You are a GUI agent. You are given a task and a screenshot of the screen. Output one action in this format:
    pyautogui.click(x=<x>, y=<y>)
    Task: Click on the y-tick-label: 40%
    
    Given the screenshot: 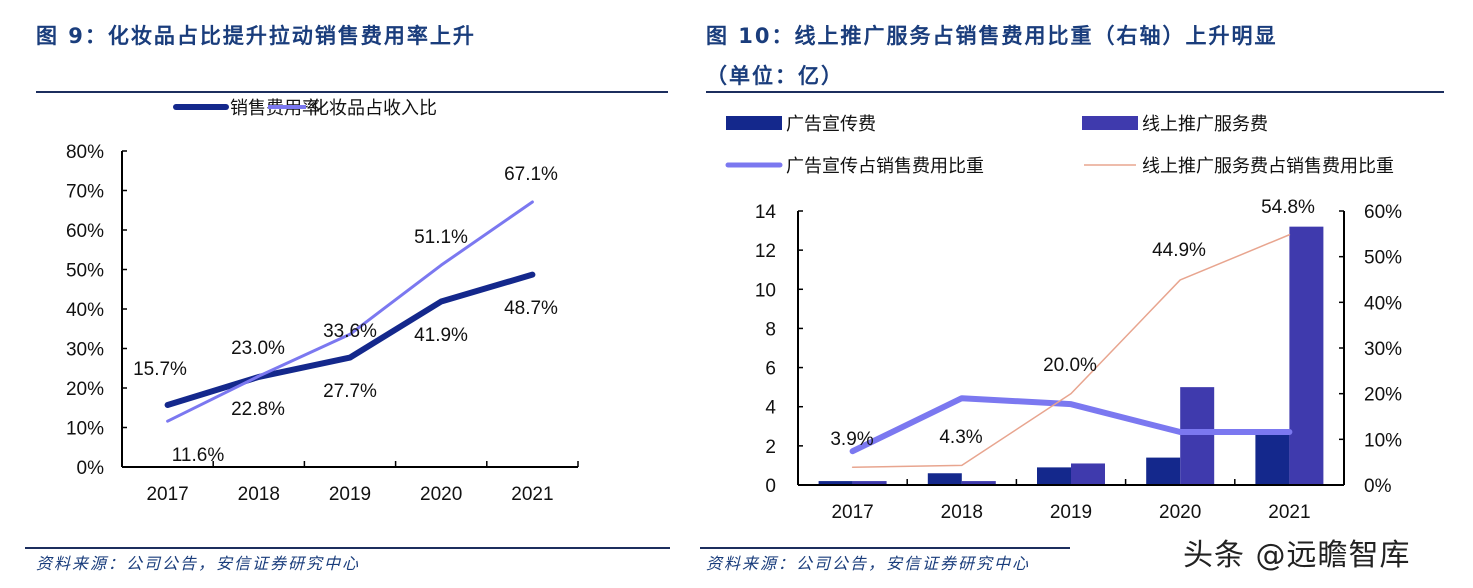 What is the action you would take?
    pyautogui.click(x=85, y=310)
    